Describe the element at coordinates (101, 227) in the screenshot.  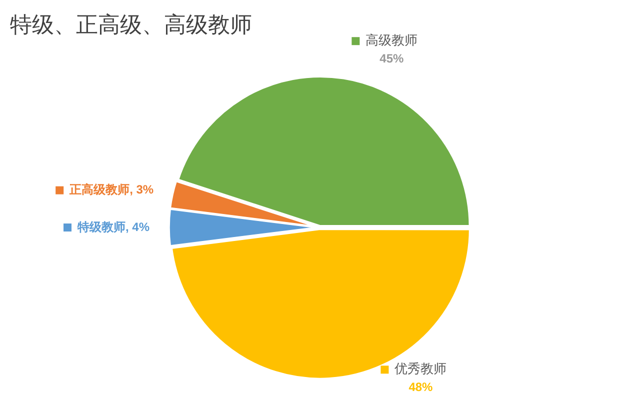
I see `legend-label: 特级教师` at that location.